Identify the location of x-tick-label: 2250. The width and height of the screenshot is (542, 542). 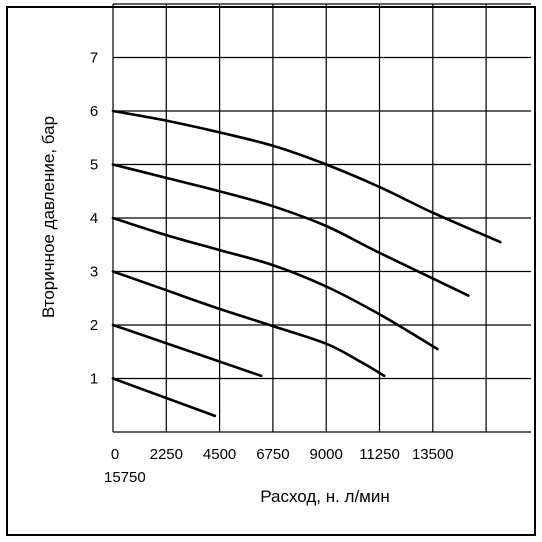
(166, 454).